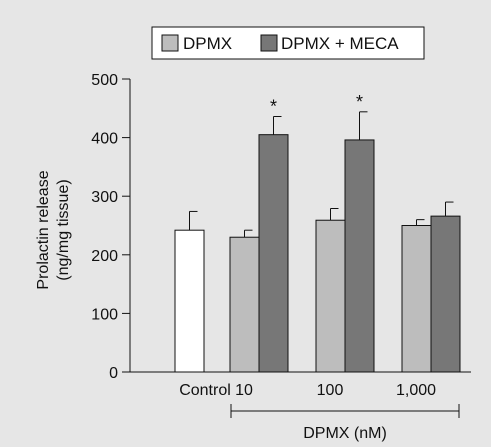  What do you see at coordinates (104, 197) in the screenshot?
I see `y-tick-label-300: 300` at bounding box center [104, 197].